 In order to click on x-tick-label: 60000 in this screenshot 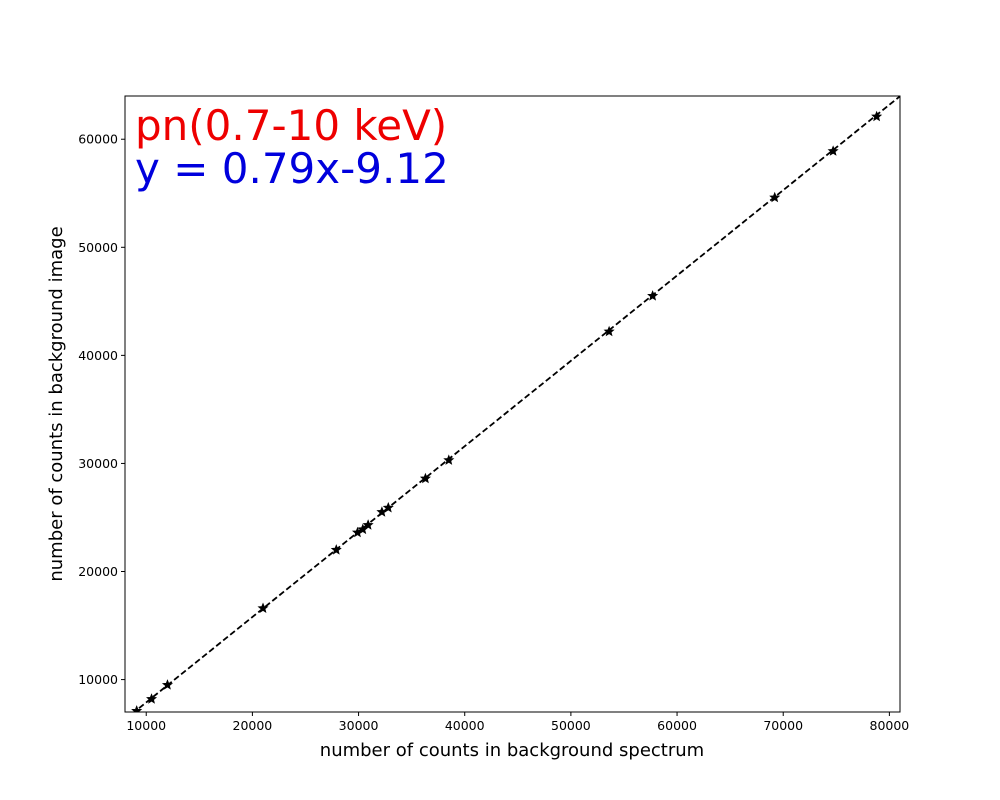, I will do `click(677, 725)`.